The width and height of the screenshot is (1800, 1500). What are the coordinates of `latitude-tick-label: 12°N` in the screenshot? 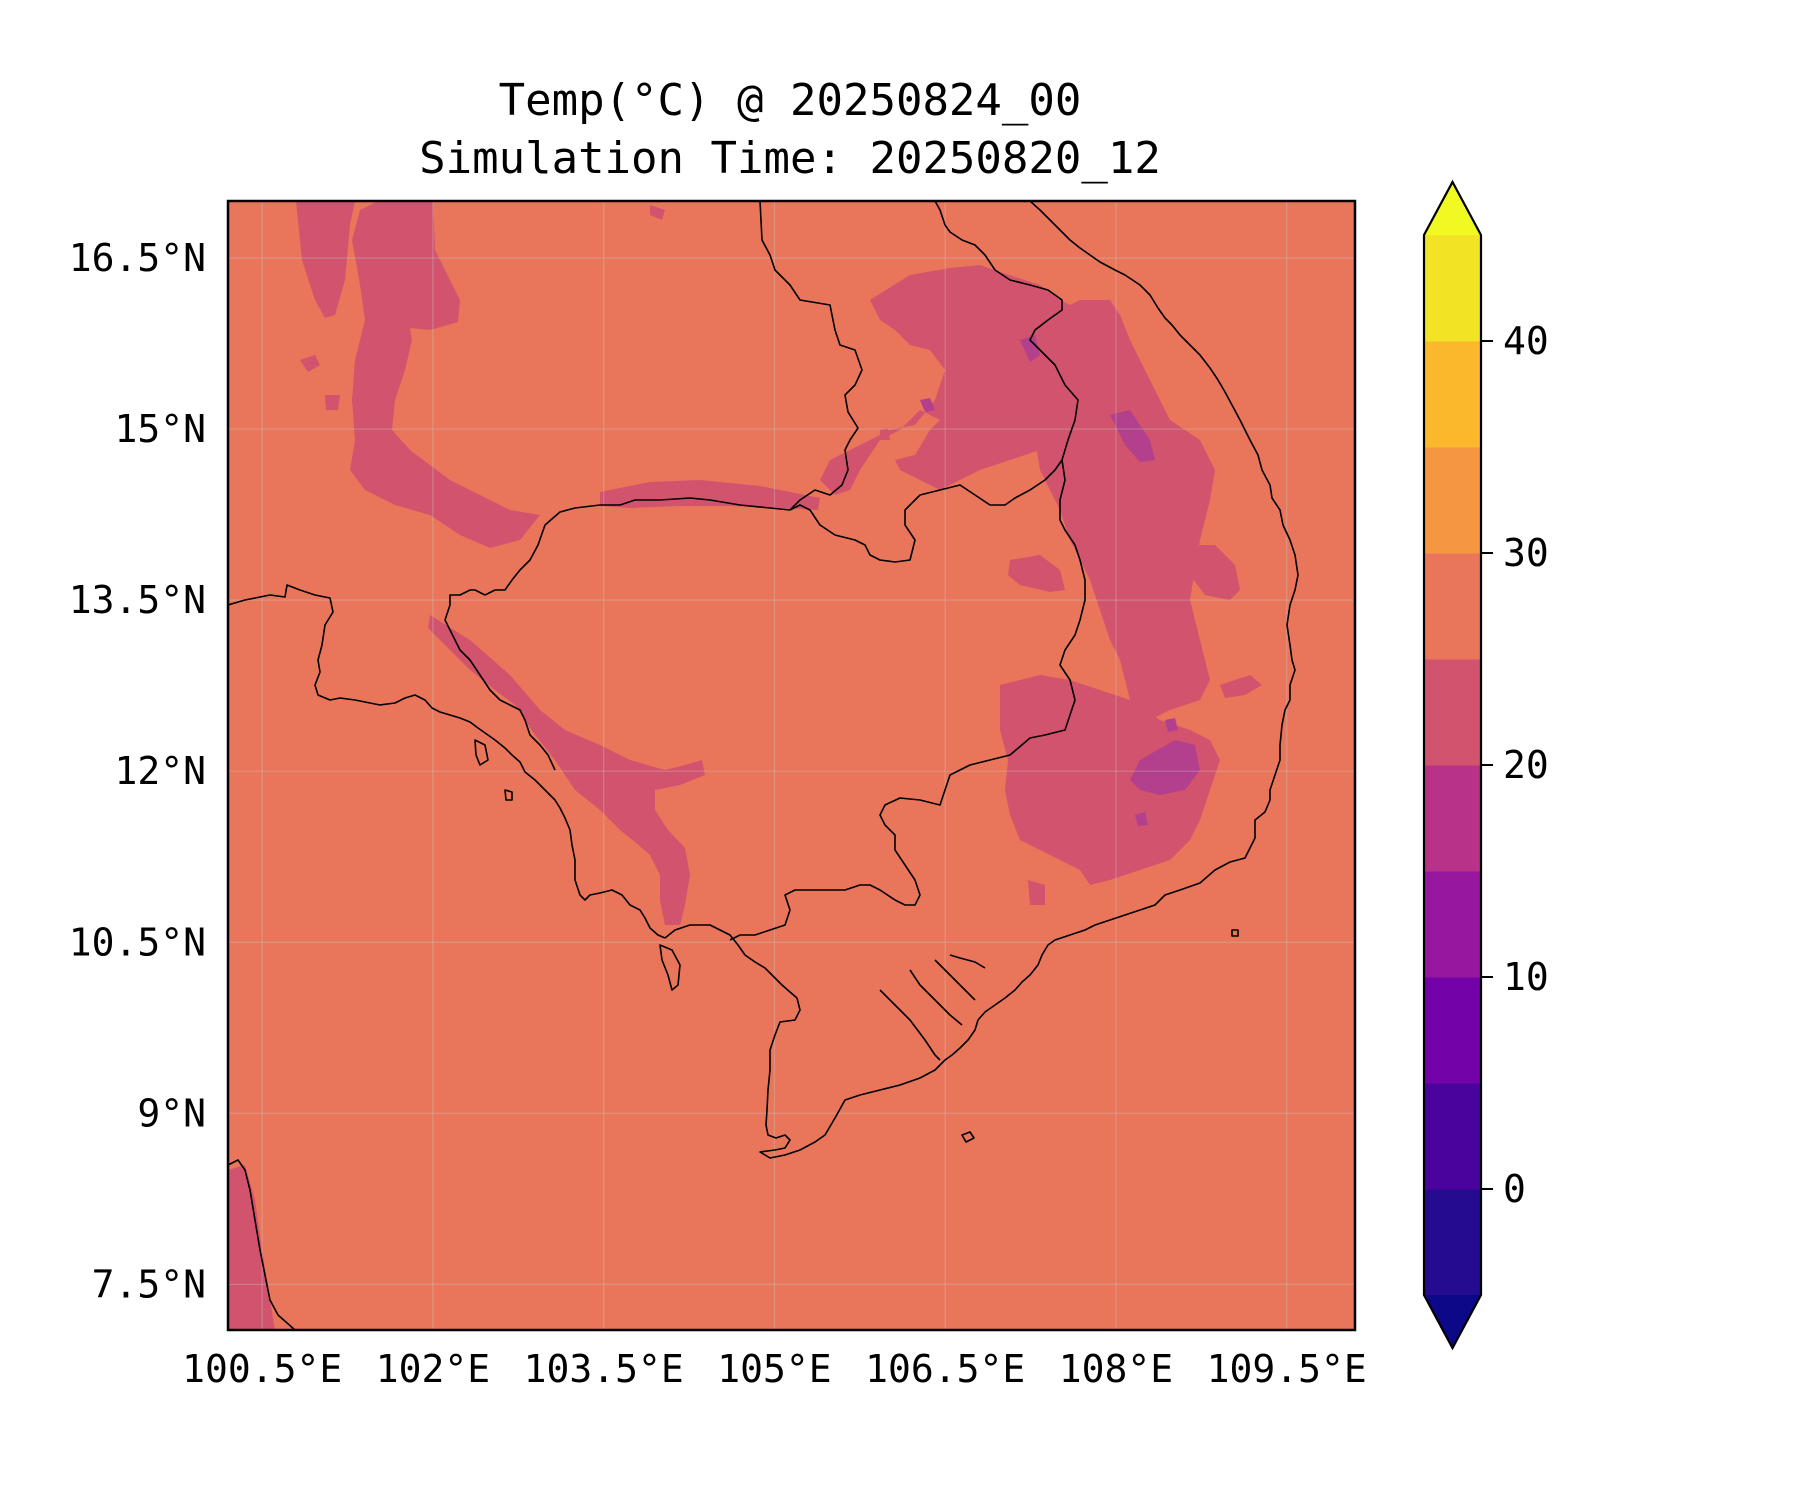 It's located at (160, 771).